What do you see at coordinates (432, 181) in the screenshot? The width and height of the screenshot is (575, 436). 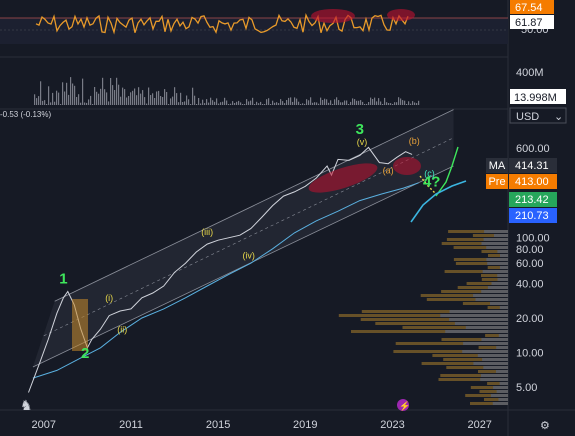 I see `wave-label: 4?` at bounding box center [432, 181].